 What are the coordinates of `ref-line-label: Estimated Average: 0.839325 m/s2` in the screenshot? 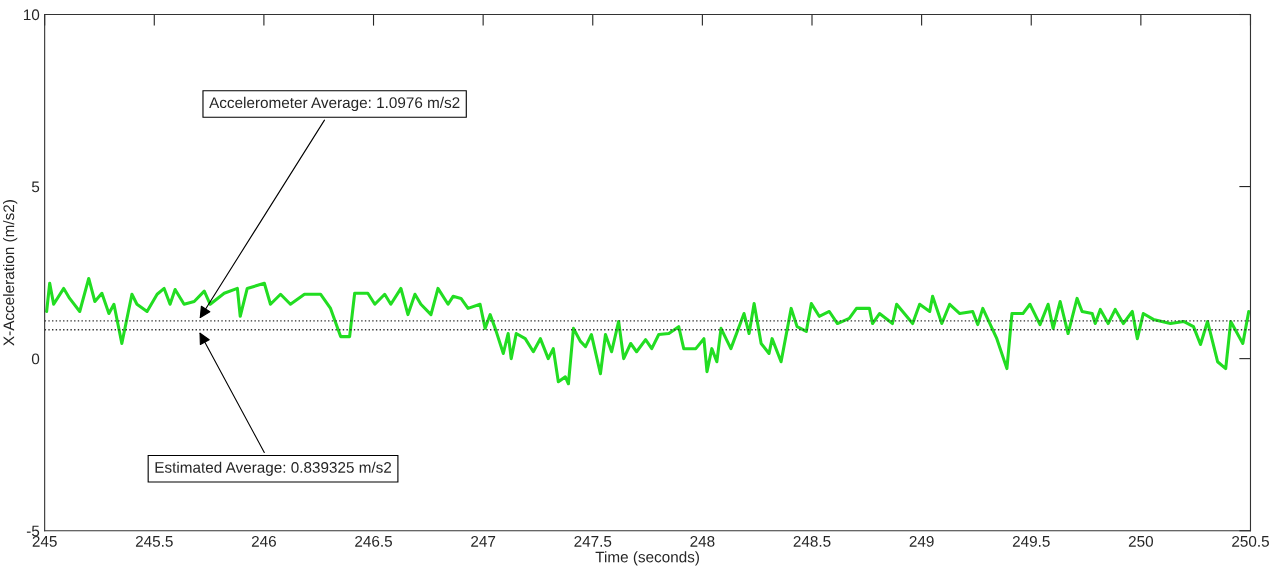 It's located at (273, 468).